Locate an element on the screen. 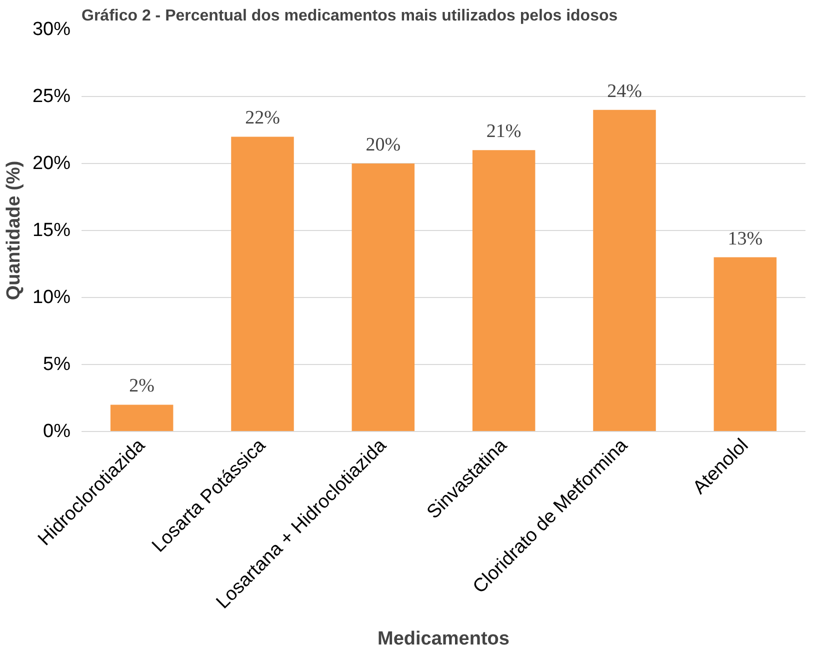 The image size is (839, 657). y-tick-label: 5% is located at coordinates (57, 364).